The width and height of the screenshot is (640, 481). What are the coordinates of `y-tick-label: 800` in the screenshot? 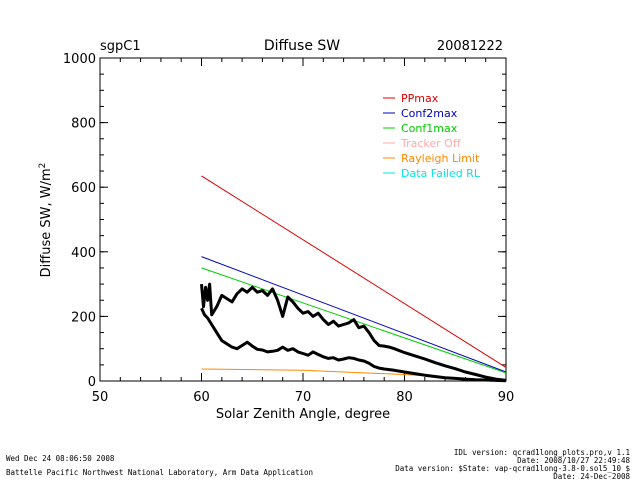 It's located at (83, 124).